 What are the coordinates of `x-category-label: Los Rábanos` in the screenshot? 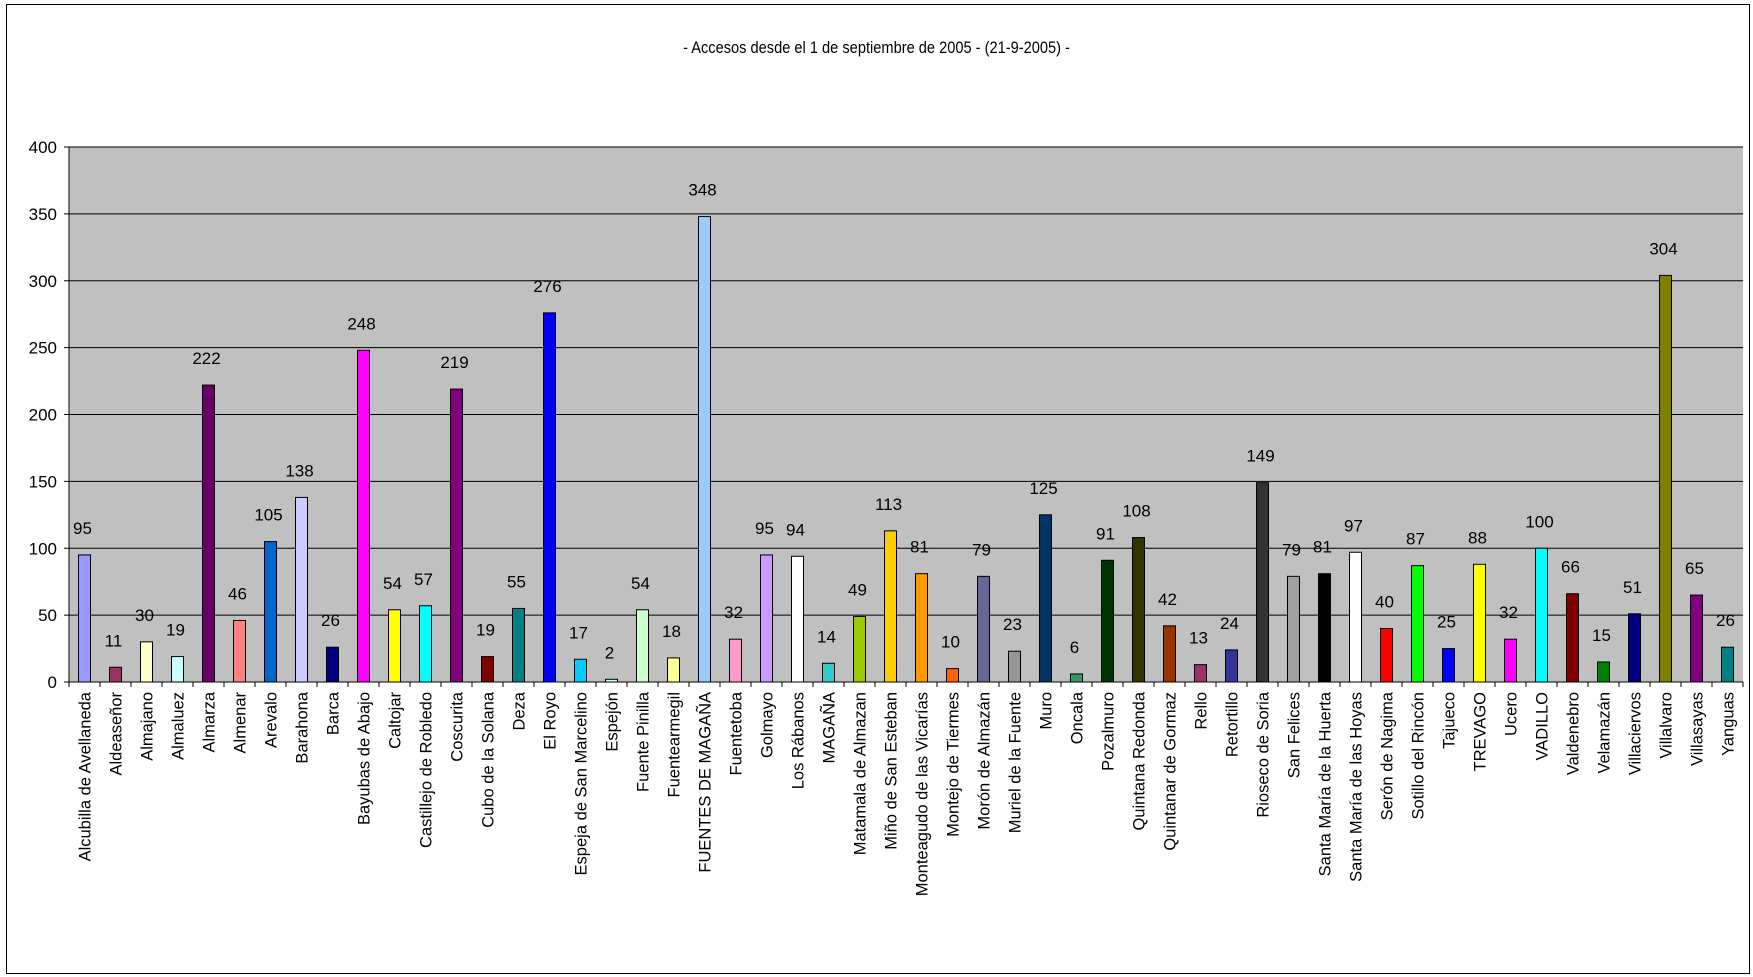 It's located at (799, 740).